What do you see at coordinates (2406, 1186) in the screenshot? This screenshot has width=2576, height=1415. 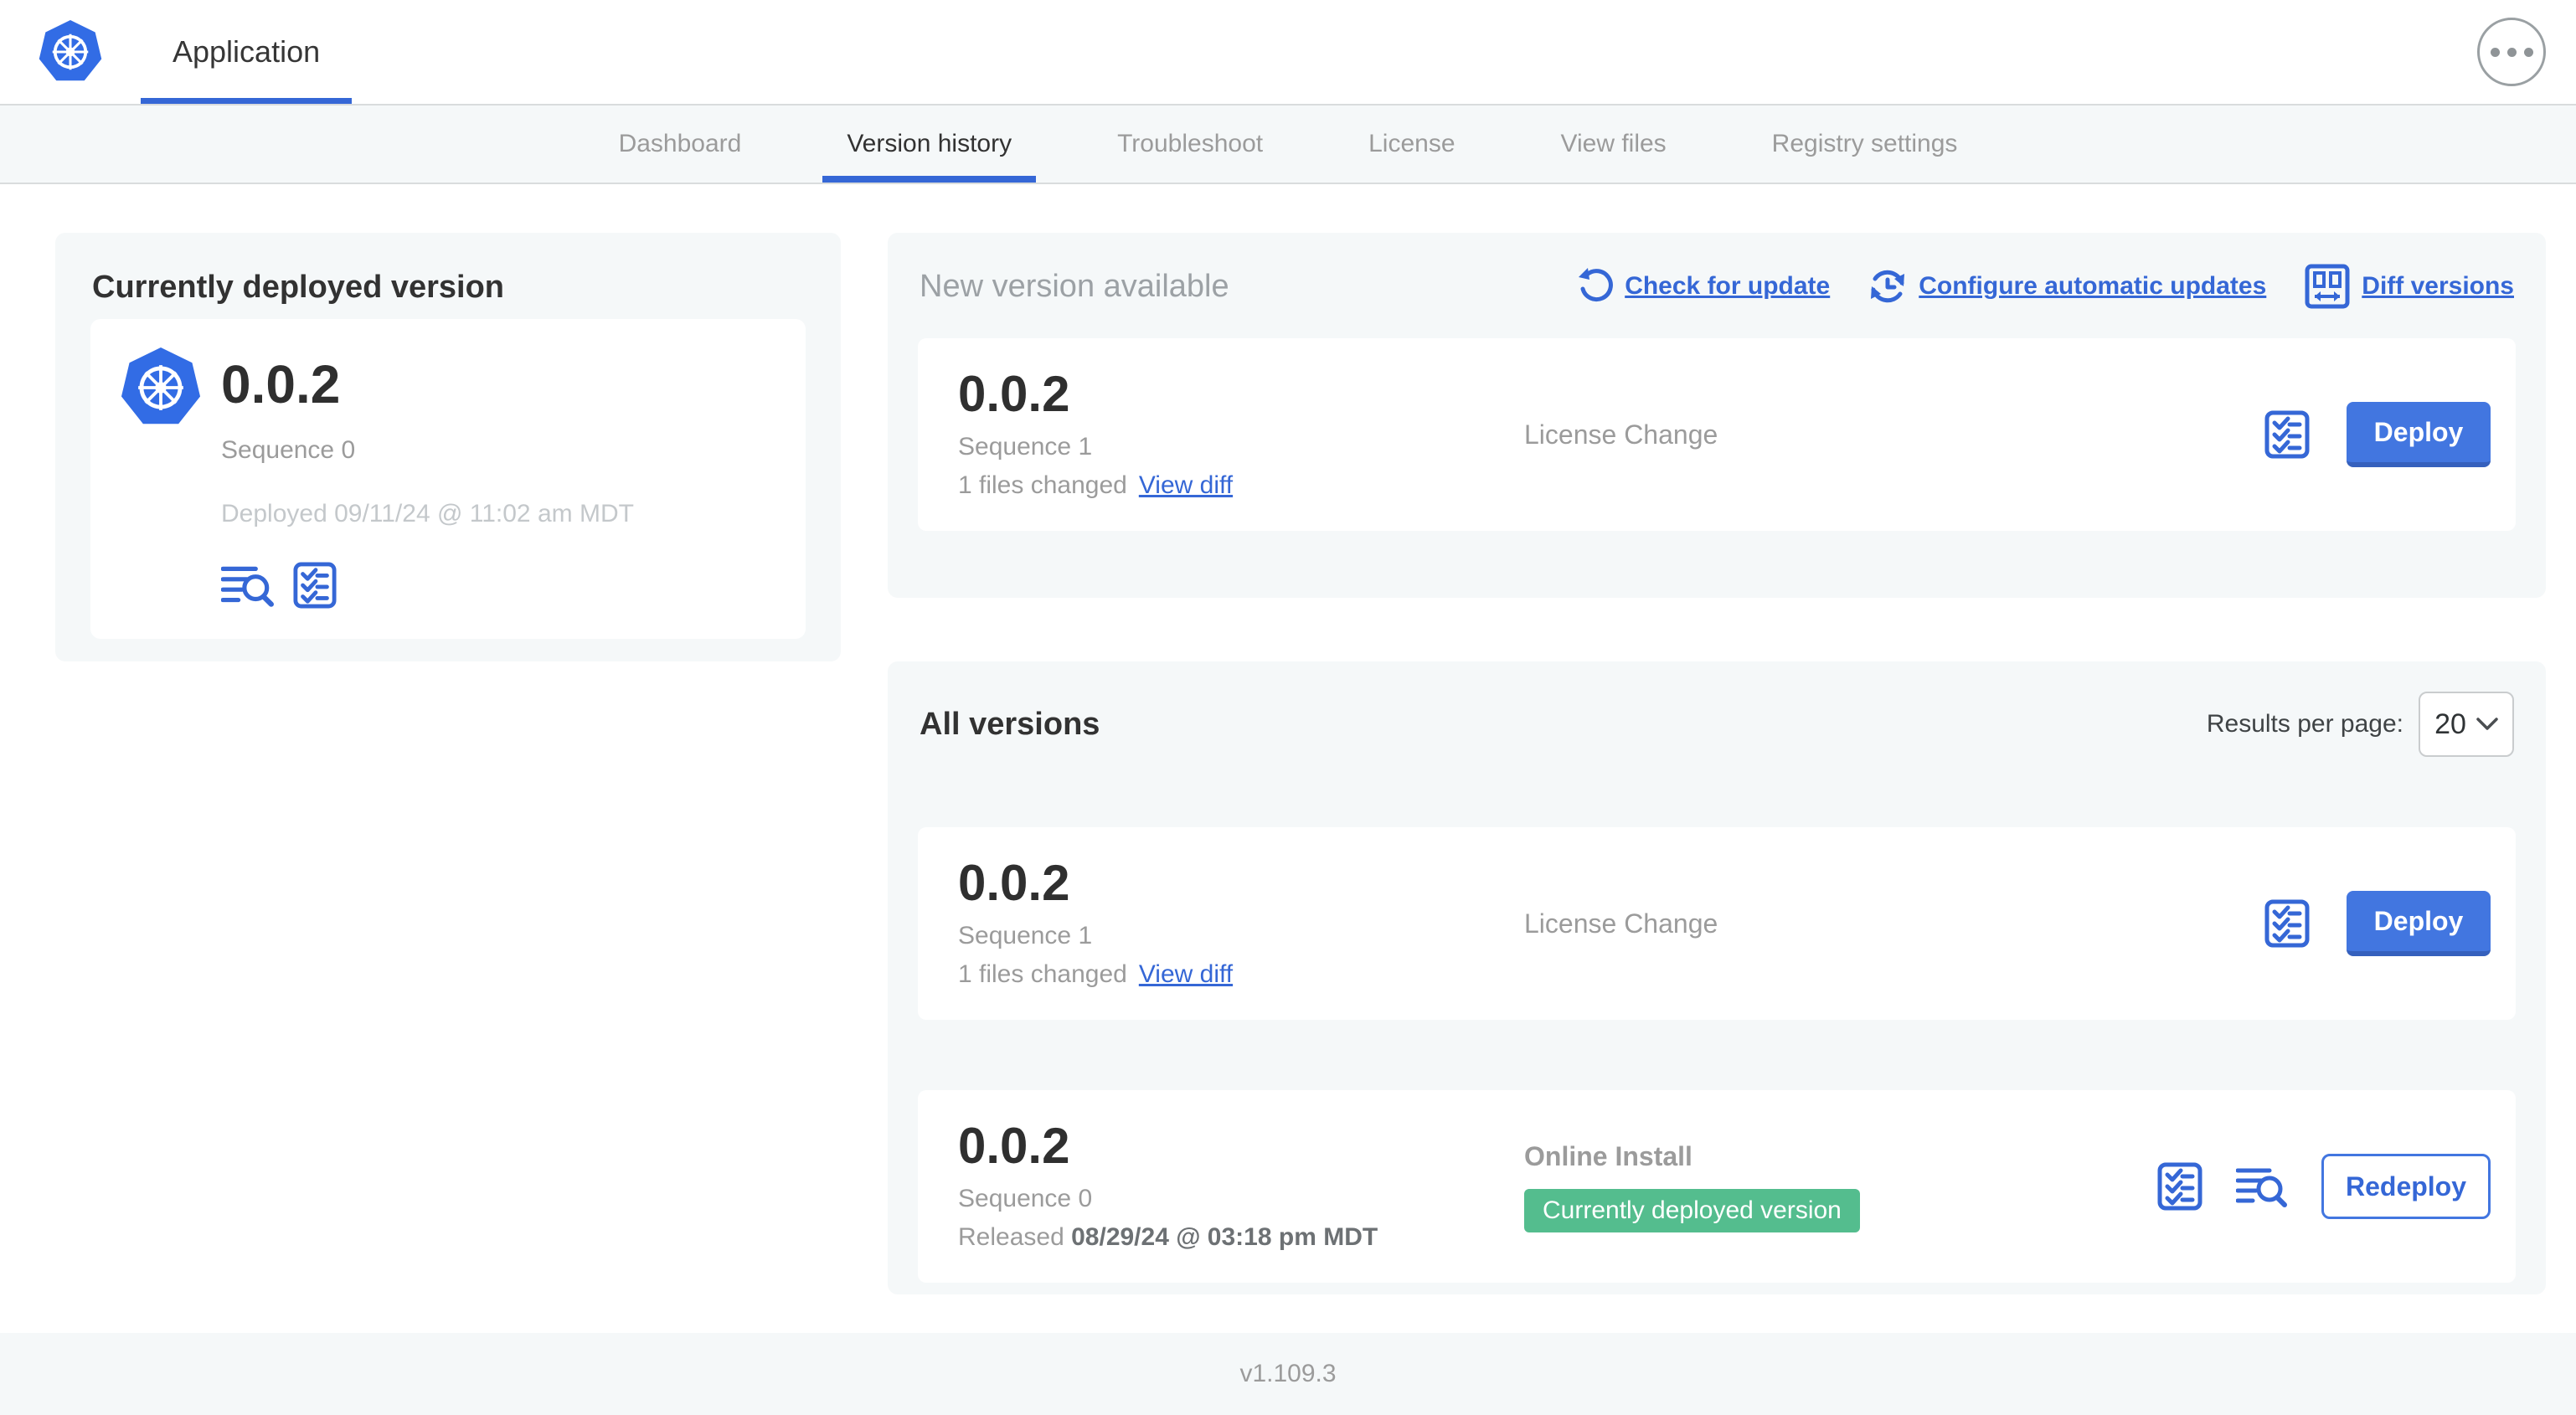 I see `redeploy-button: Redeploy` at bounding box center [2406, 1186].